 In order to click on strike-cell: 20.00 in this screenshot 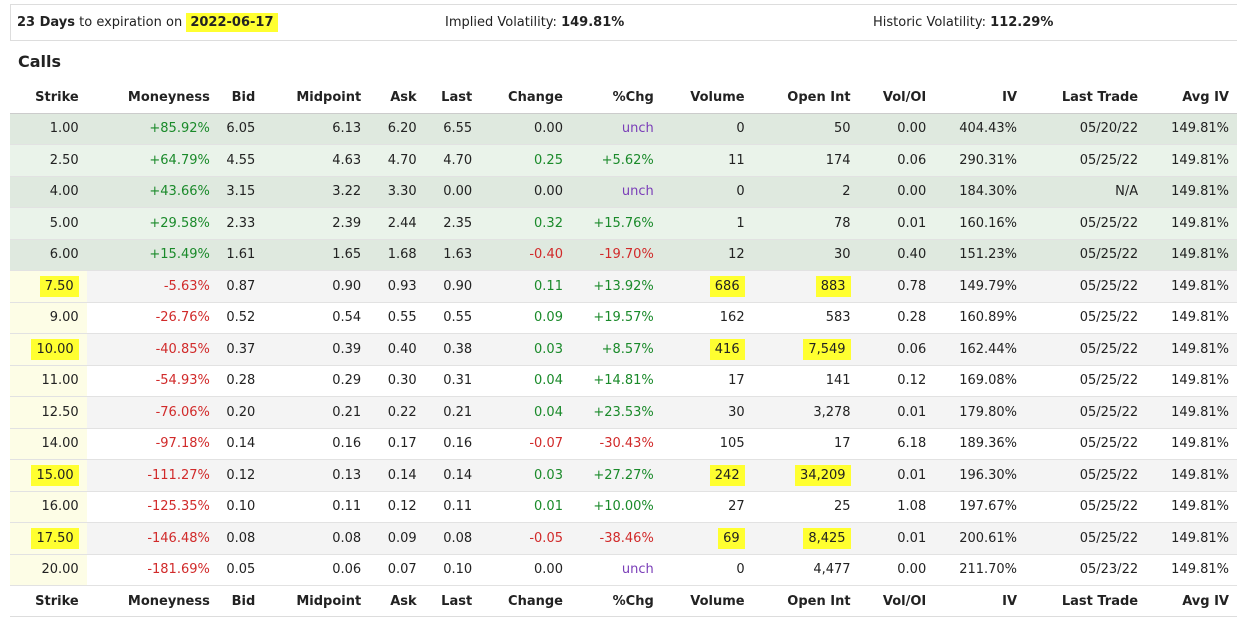, I will do `click(48, 570)`.